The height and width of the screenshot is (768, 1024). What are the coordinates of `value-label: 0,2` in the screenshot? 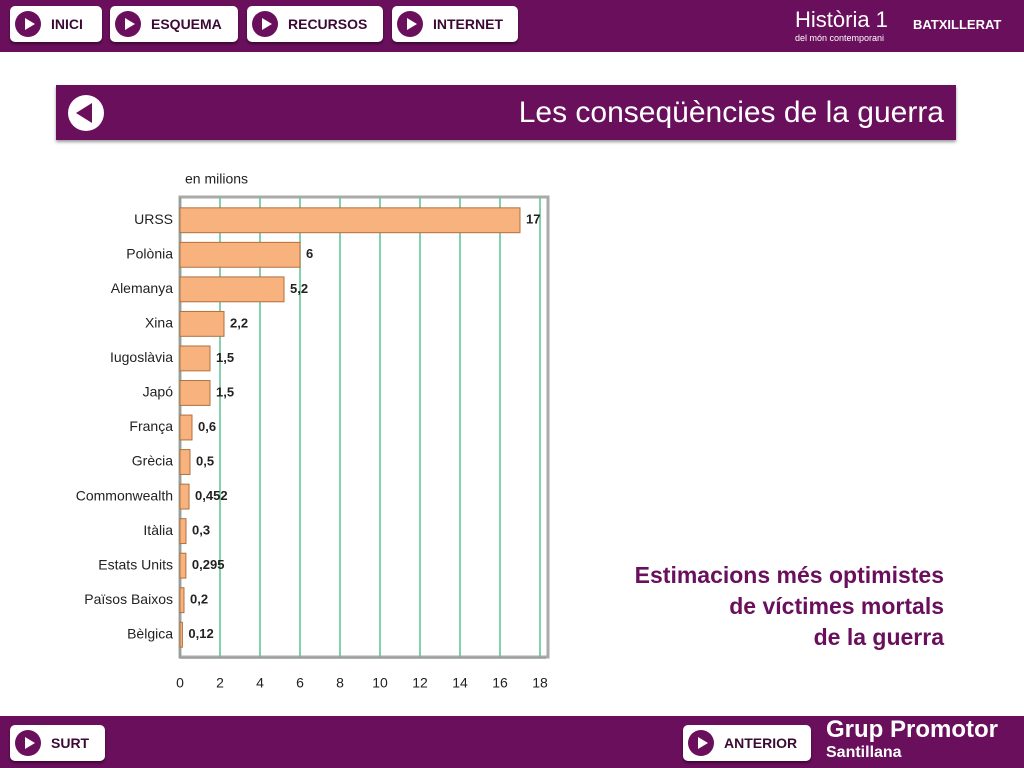 It's located at (199, 599).